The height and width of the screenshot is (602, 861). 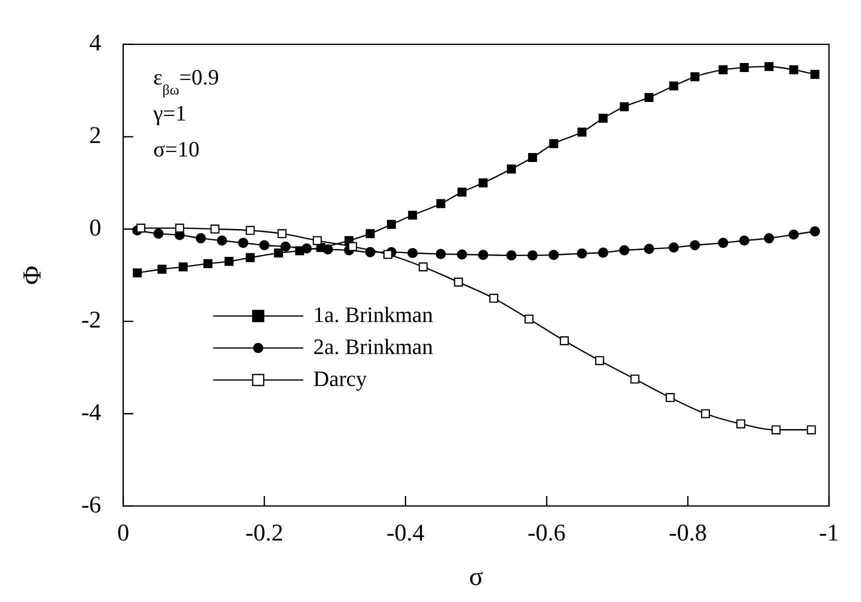 What do you see at coordinates (123, 533) in the screenshot?
I see `x-tick-label: 0` at bounding box center [123, 533].